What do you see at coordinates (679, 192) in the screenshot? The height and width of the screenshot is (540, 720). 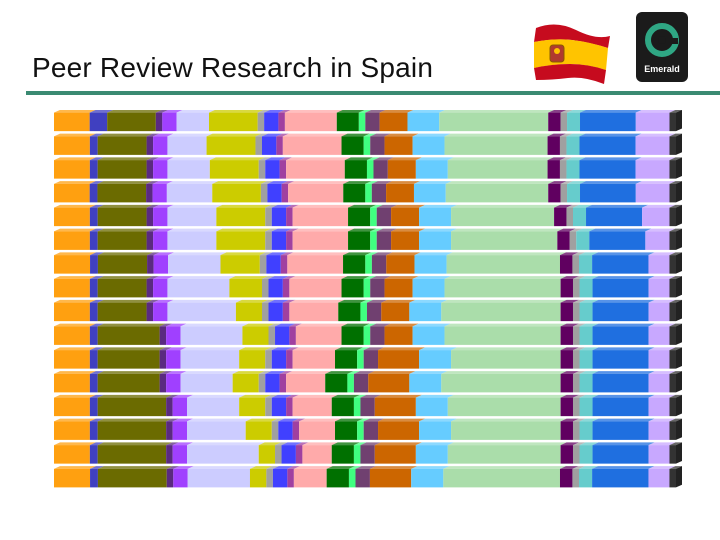 I see `bar-end-cap` at bounding box center [679, 192].